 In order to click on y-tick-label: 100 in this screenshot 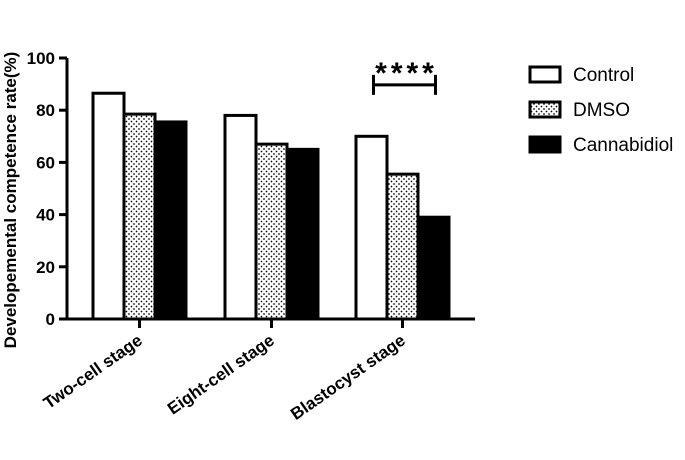, I will do `click(41, 58)`.